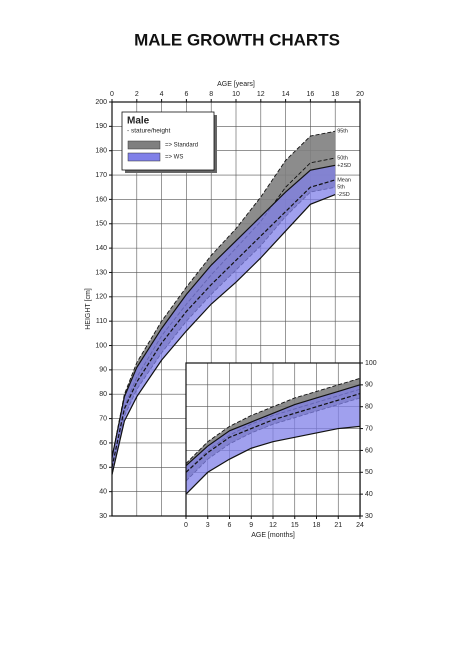  Describe the element at coordinates (174, 158) in the screenshot. I see `legend-entry: => WS` at that location.